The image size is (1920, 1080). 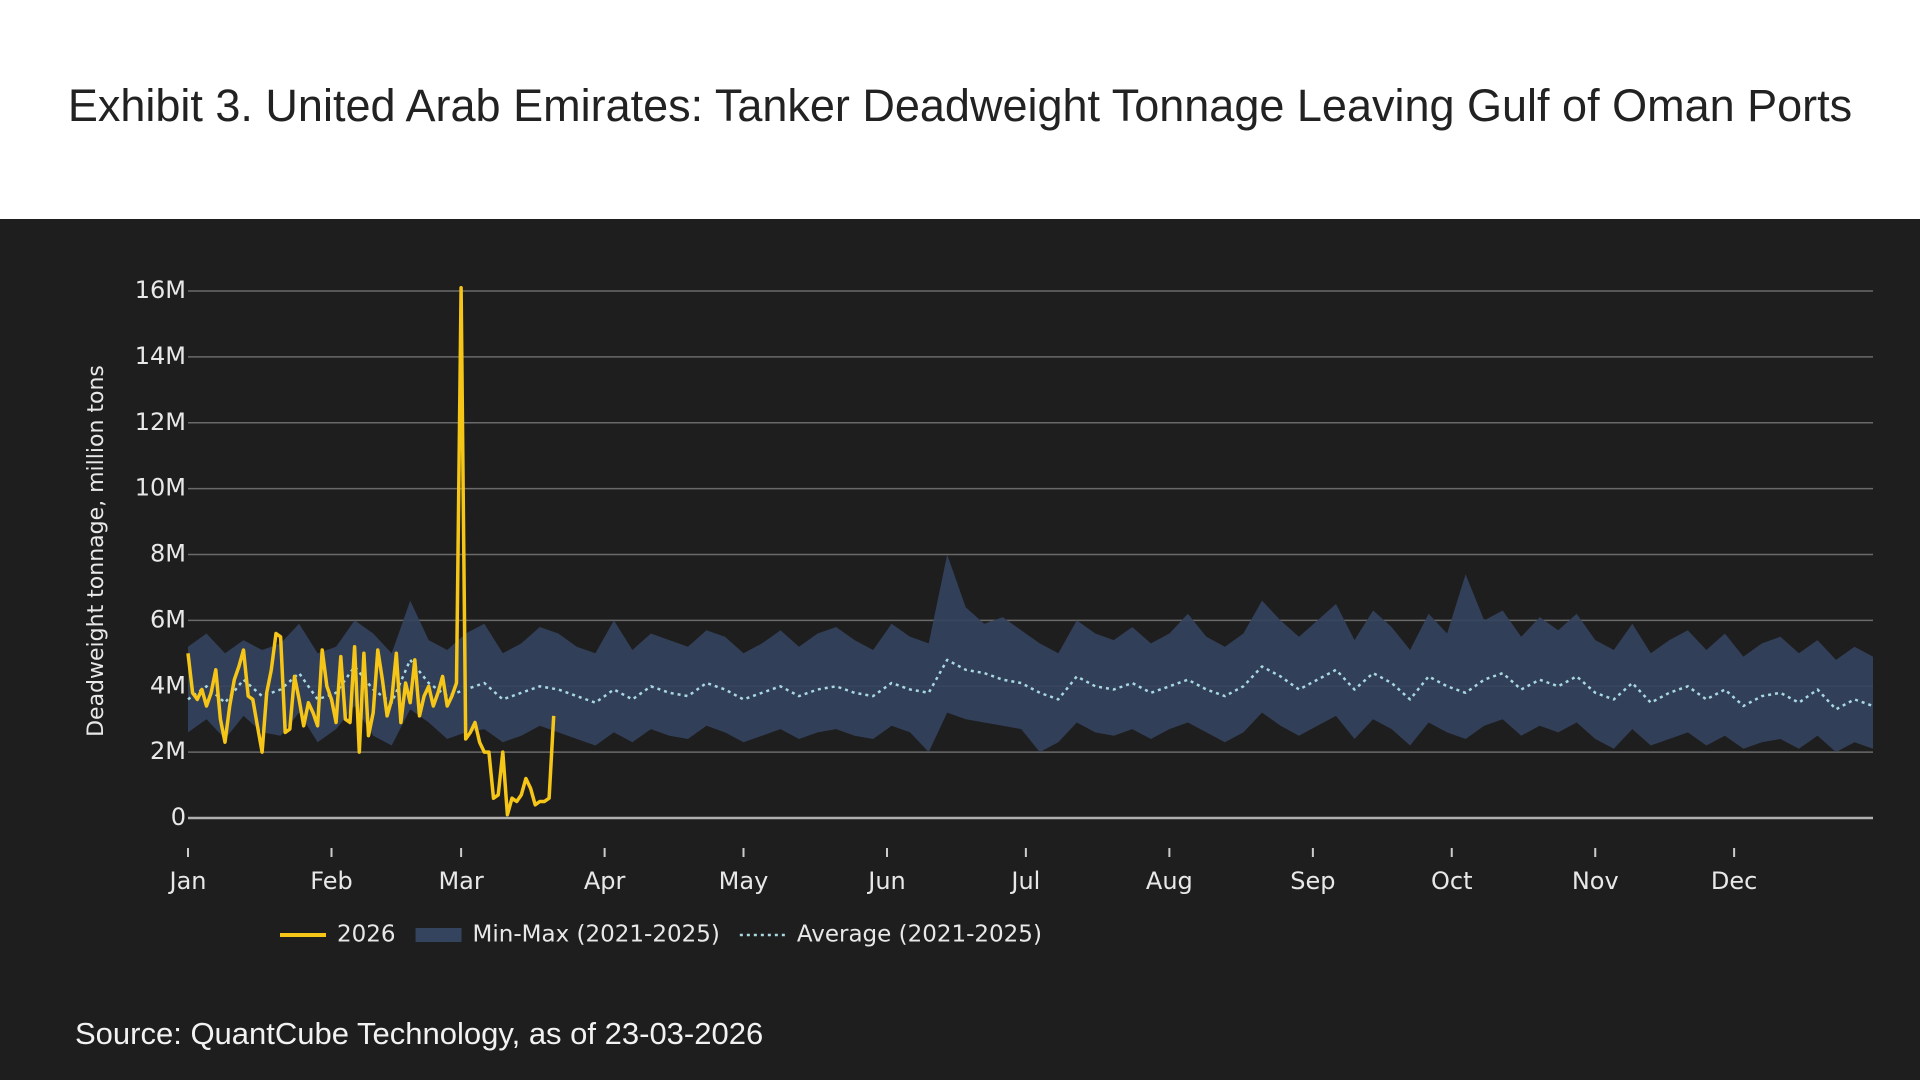 I want to click on y-tick-label: 4M, so click(x=168, y=685).